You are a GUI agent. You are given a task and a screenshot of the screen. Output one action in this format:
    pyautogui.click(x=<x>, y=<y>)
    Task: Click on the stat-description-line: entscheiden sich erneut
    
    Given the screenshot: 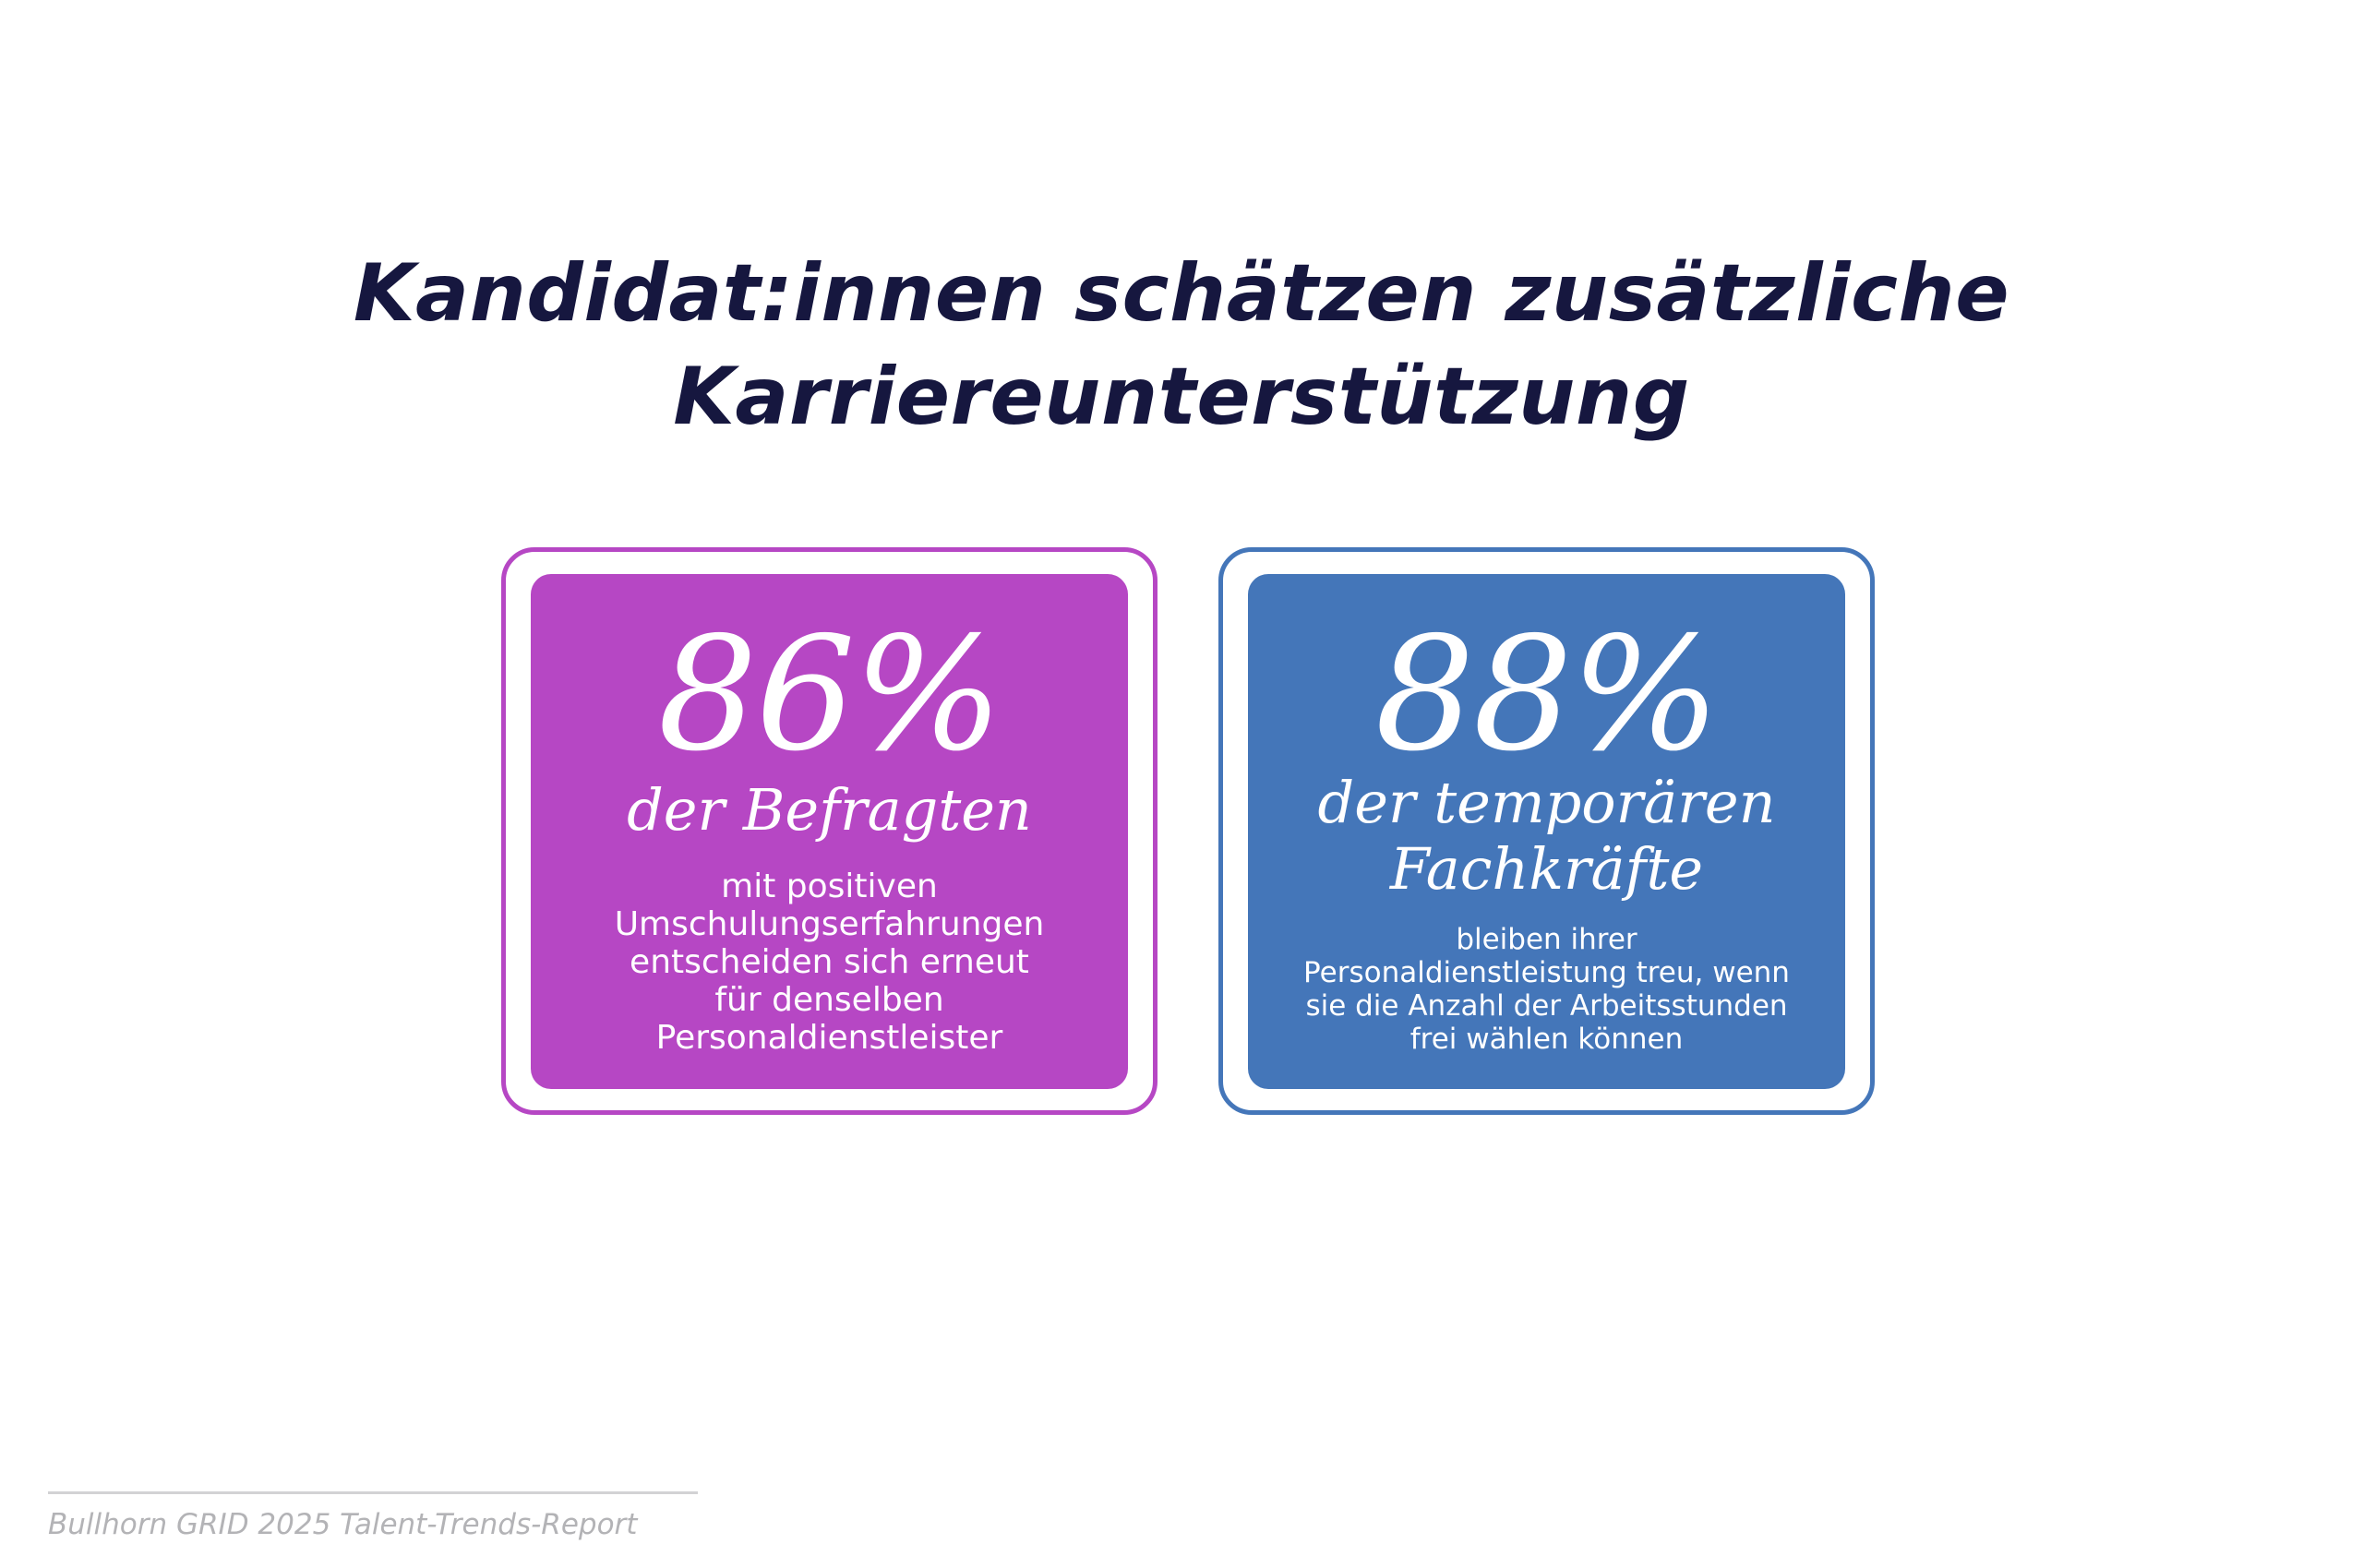 What is the action you would take?
    pyautogui.click(x=829, y=962)
    